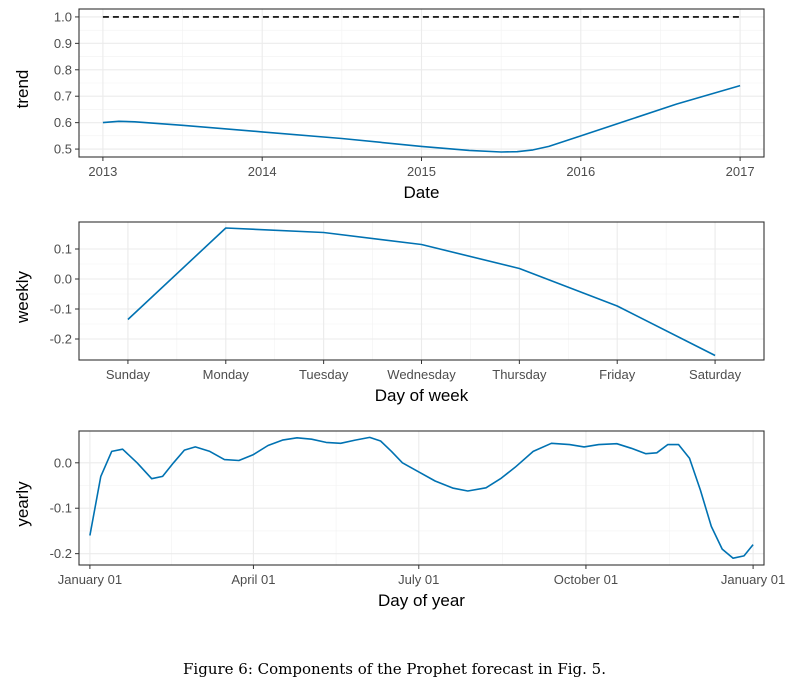 This screenshot has width=789, height=700. Describe the element at coordinates (418, 579) in the screenshot. I see `x-tick-label: July 01` at that location.